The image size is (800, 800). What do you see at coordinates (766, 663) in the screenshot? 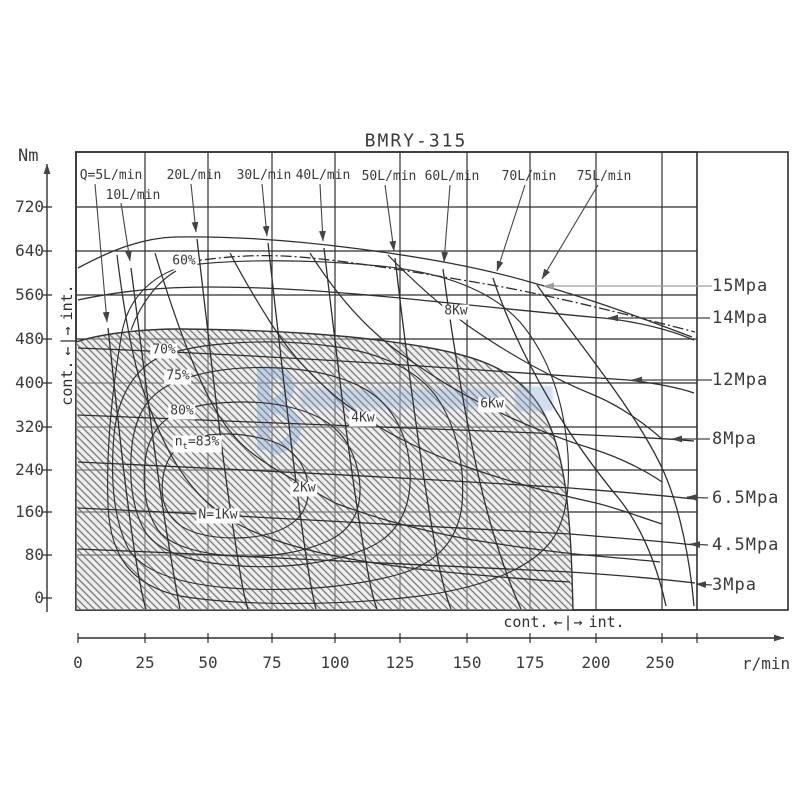
I see `x-axis-unit: r/min` at bounding box center [766, 663].